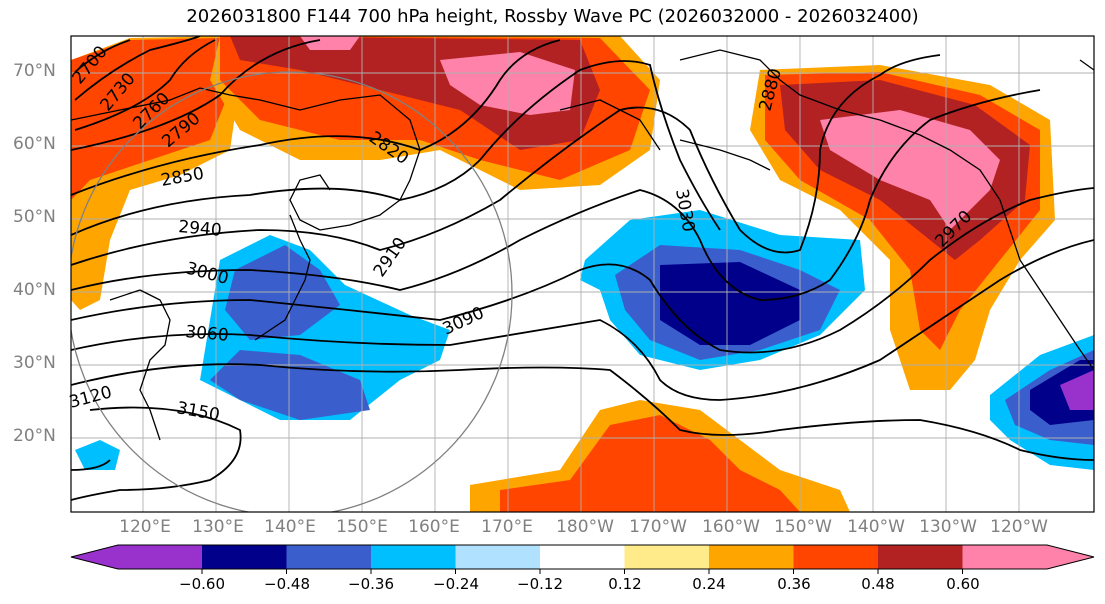 This screenshot has width=1105, height=604. Describe the element at coordinates (963, 584) in the screenshot. I see `colorbar-tick-label: 0.60` at that location.